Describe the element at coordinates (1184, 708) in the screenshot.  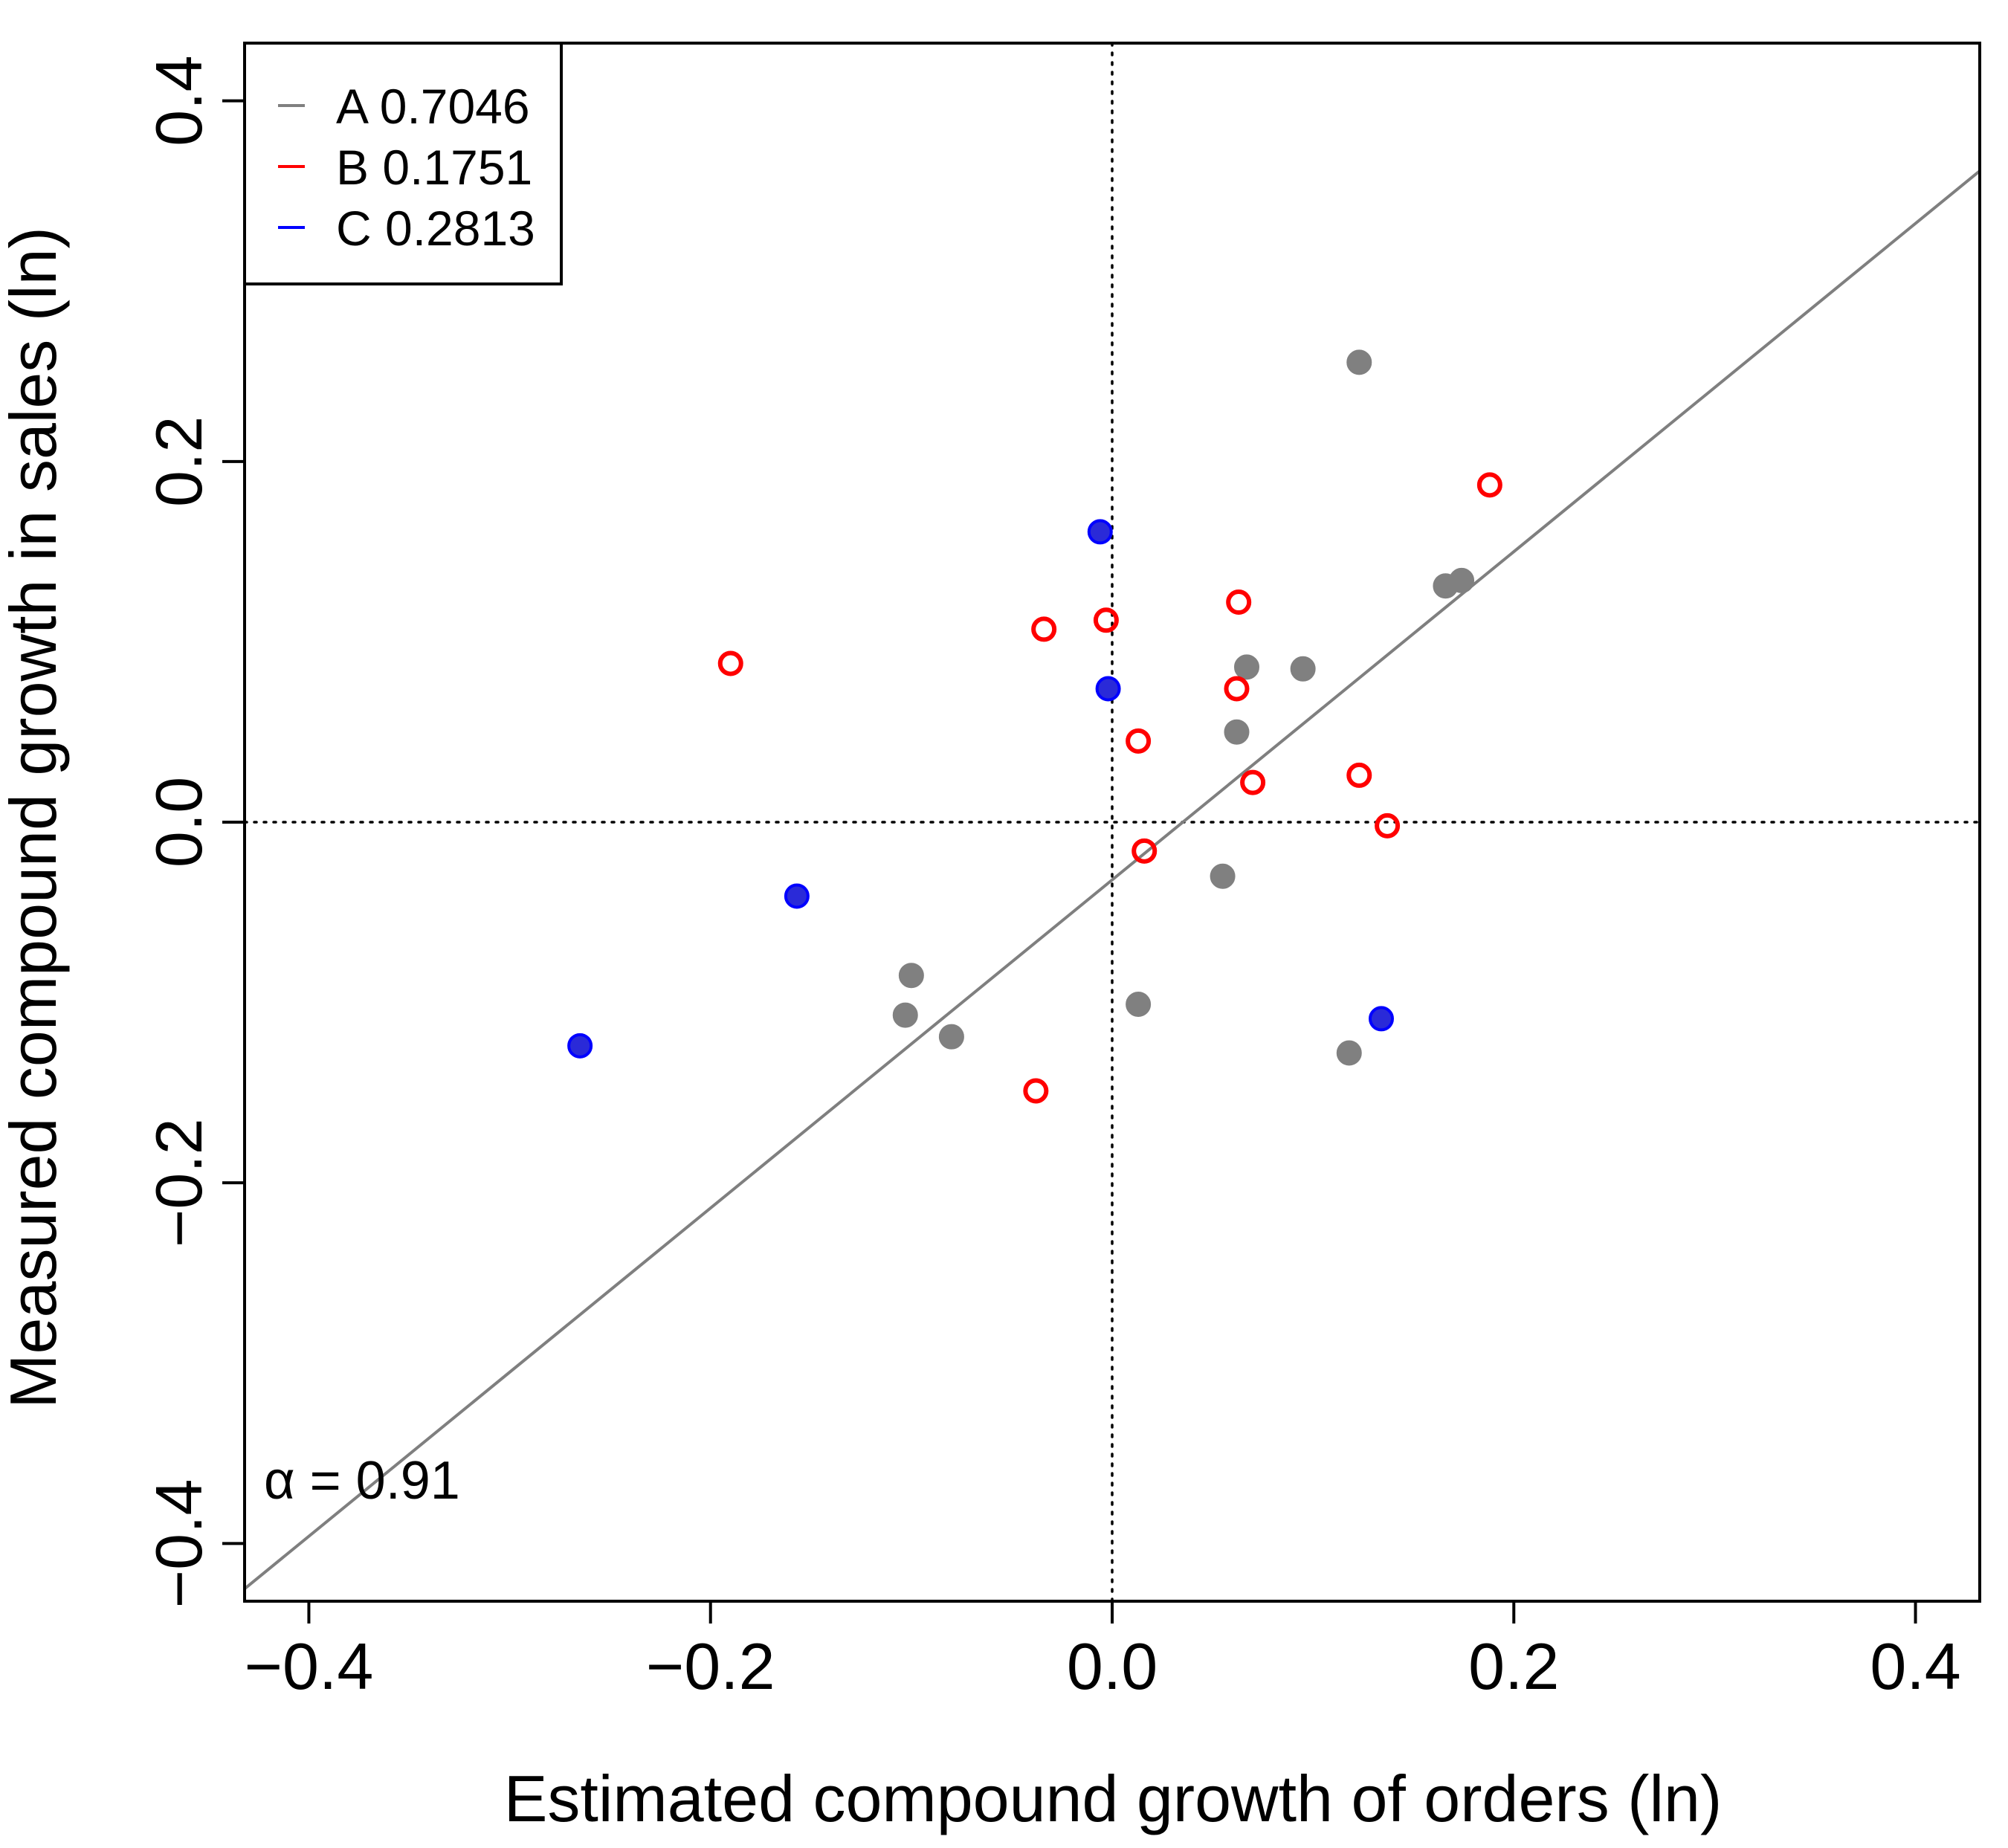
I see `series-a` at that location.